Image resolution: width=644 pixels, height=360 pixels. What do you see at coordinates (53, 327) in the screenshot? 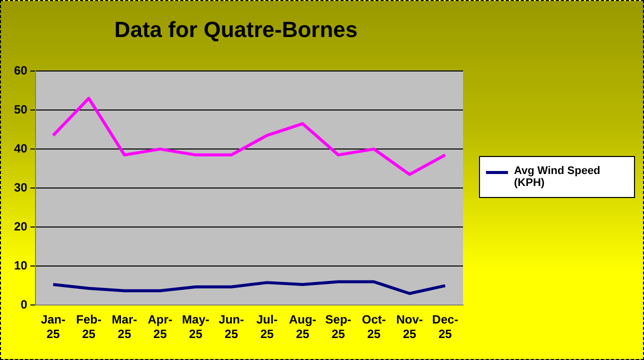
I see `x-tick-label: Jan-25` at bounding box center [53, 327].